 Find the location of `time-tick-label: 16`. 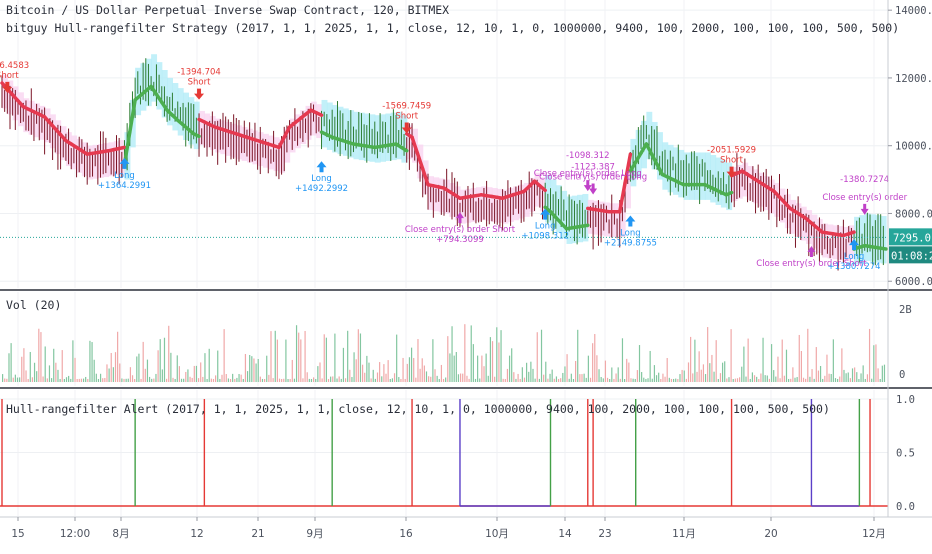

time-tick-label: 16 is located at coordinates (406, 534).